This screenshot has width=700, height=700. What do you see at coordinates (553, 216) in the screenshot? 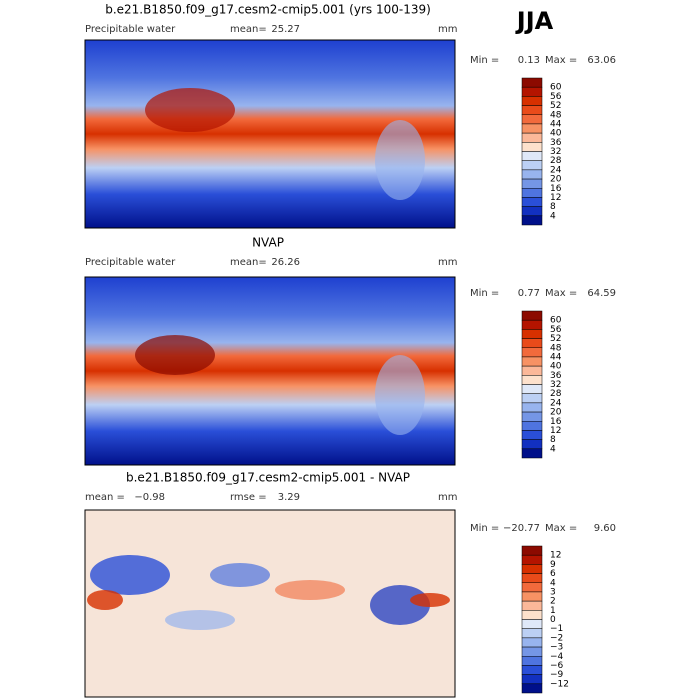
I see `colorbar-label: 4` at bounding box center [553, 216].